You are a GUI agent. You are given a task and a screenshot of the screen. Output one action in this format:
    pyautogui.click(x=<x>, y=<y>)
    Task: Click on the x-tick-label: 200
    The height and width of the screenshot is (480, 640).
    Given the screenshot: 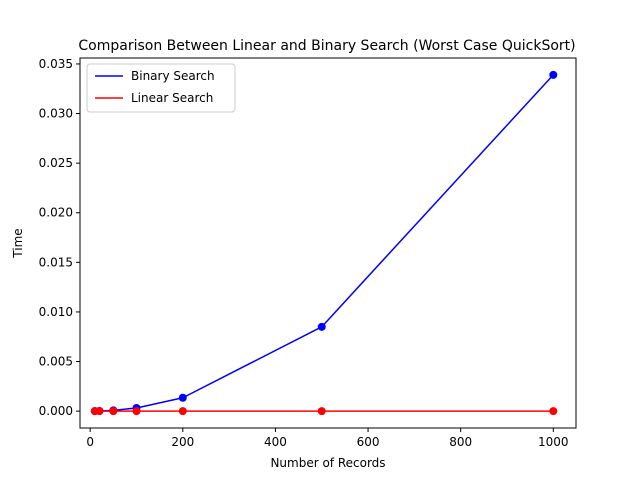 What is the action you would take?
    pyautogui.click(x=182, y=442)
    